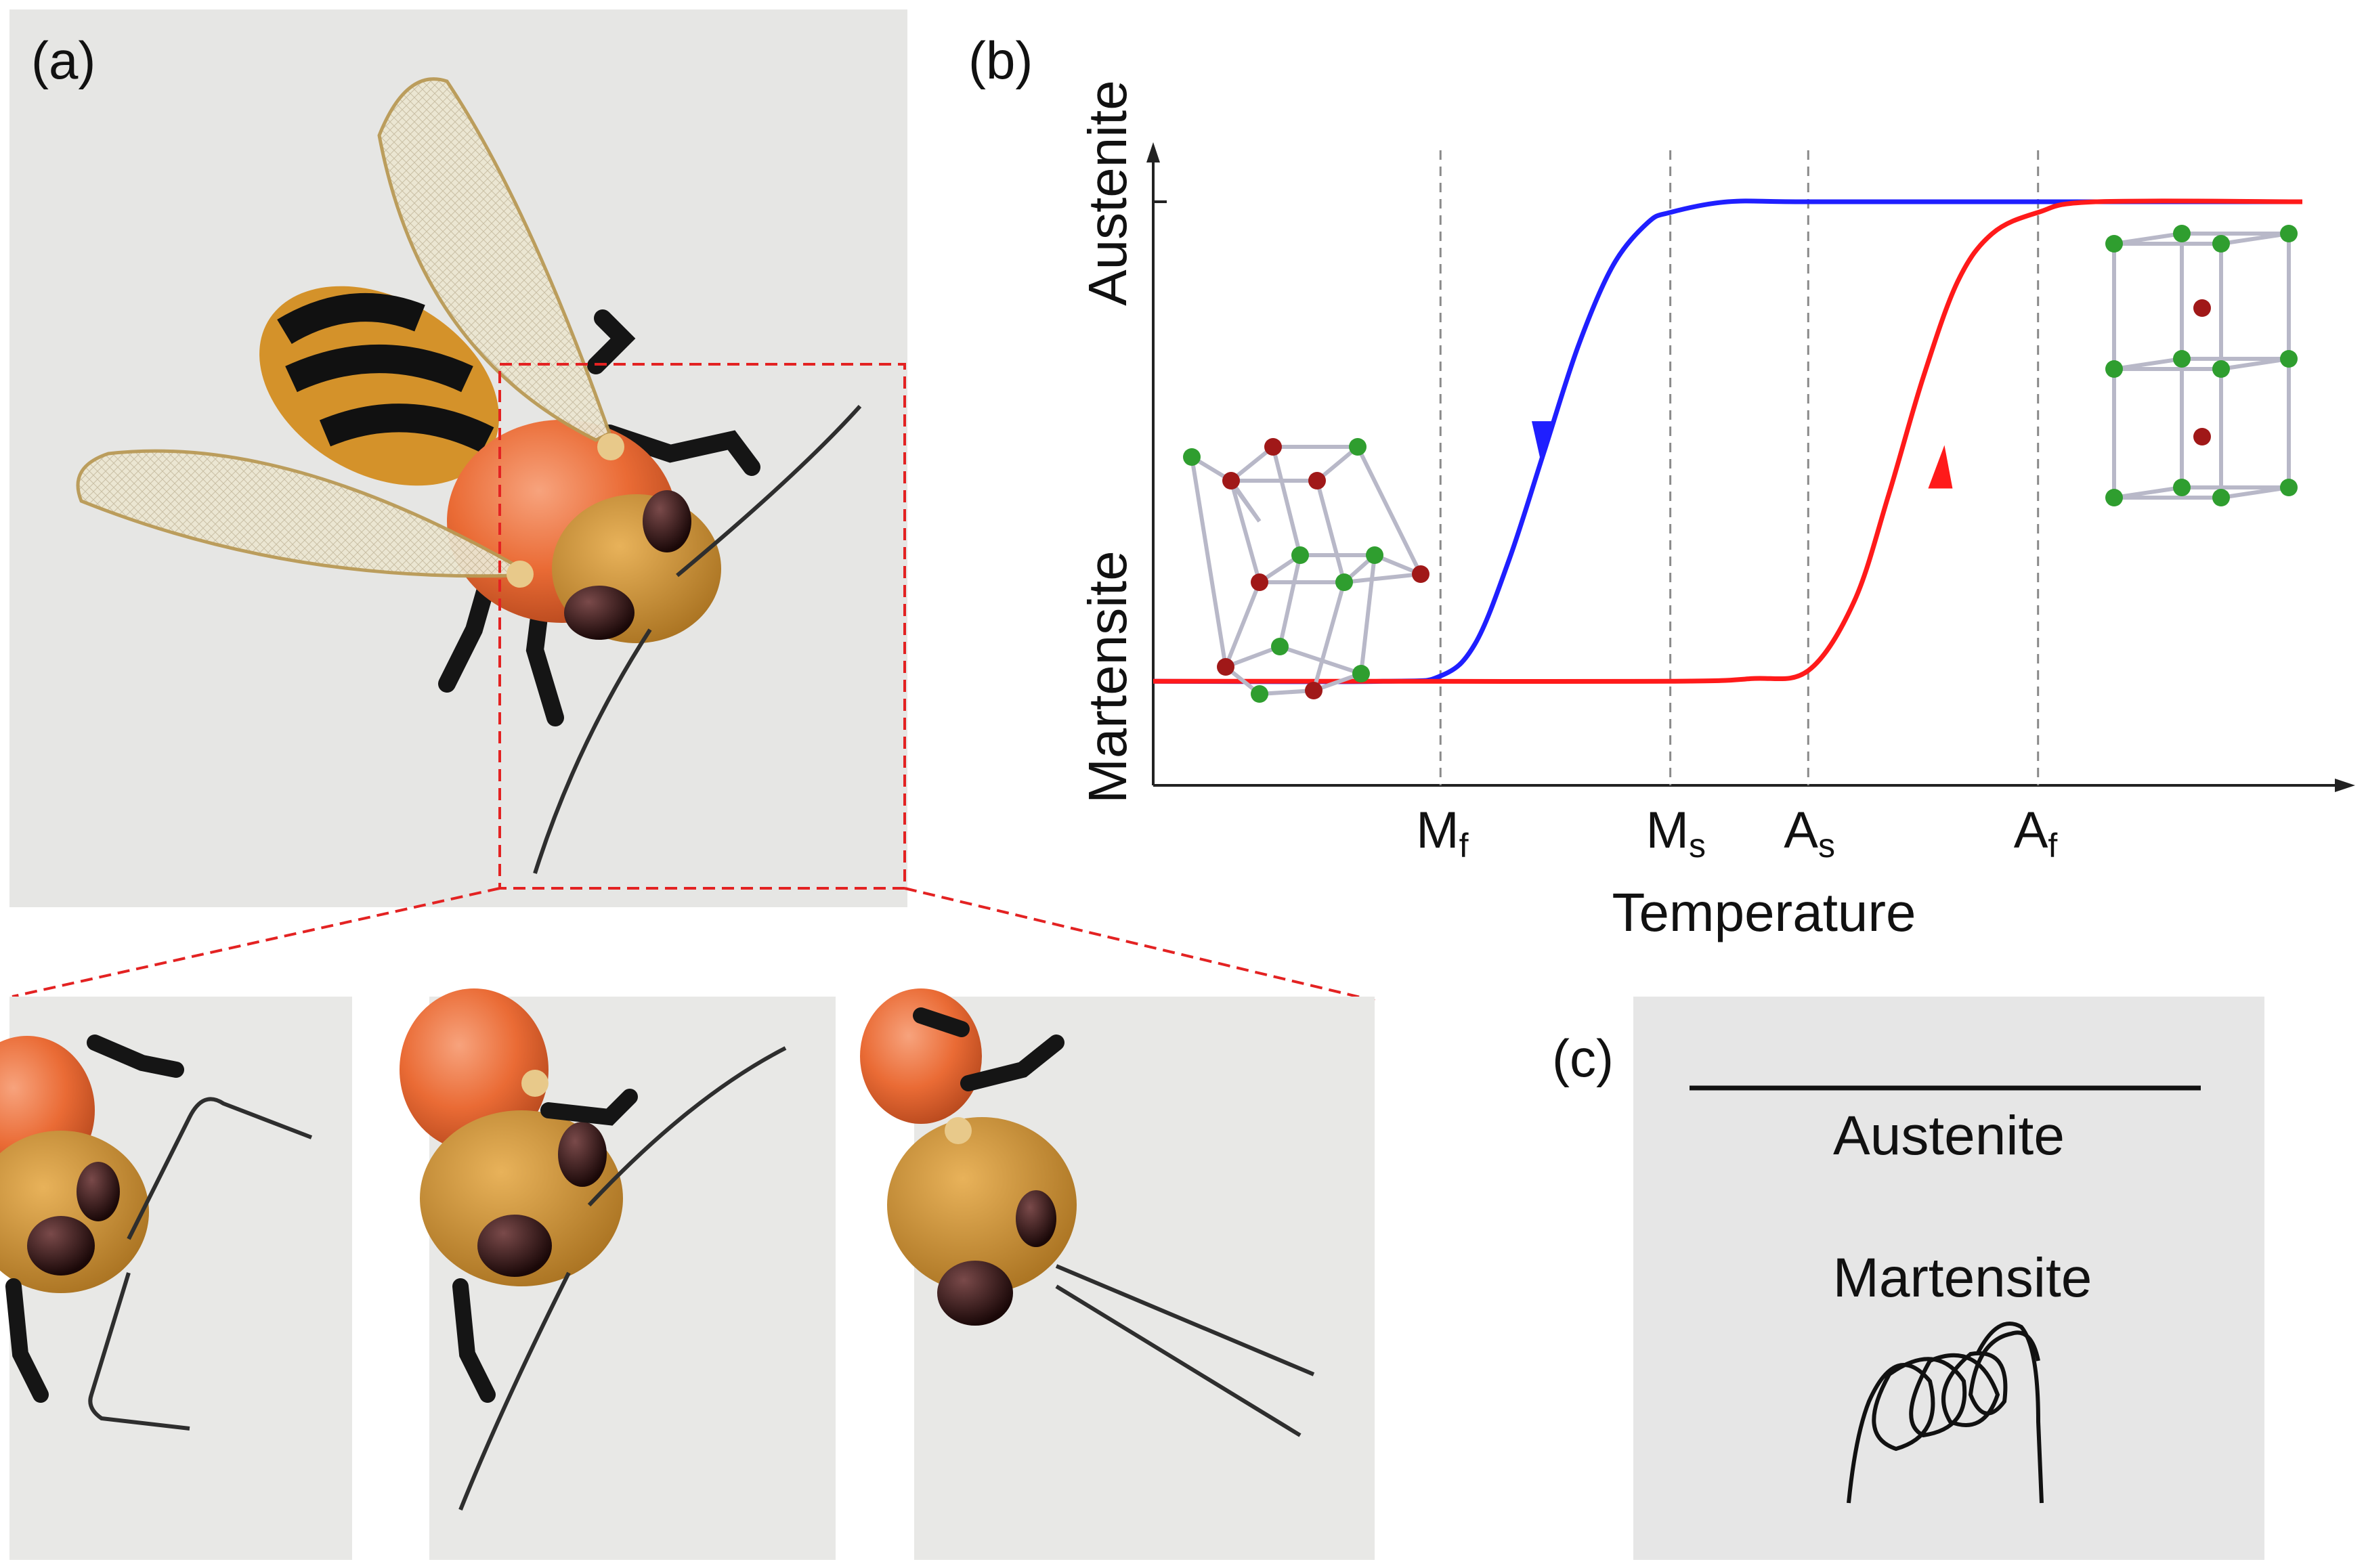  Describe the element at coordinates (1962, 1278) in the screenshot. I see `panel-c-martensite-text: Martensite` at that location.